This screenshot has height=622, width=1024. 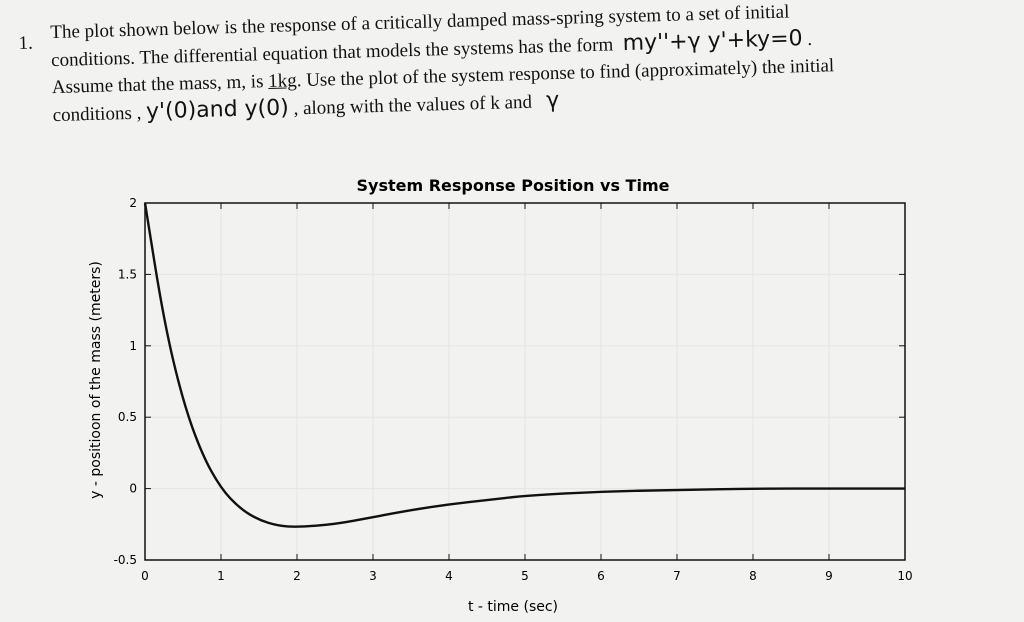 I want to click on x-axis-label: t - time (sec), so click(x=513, y=607).